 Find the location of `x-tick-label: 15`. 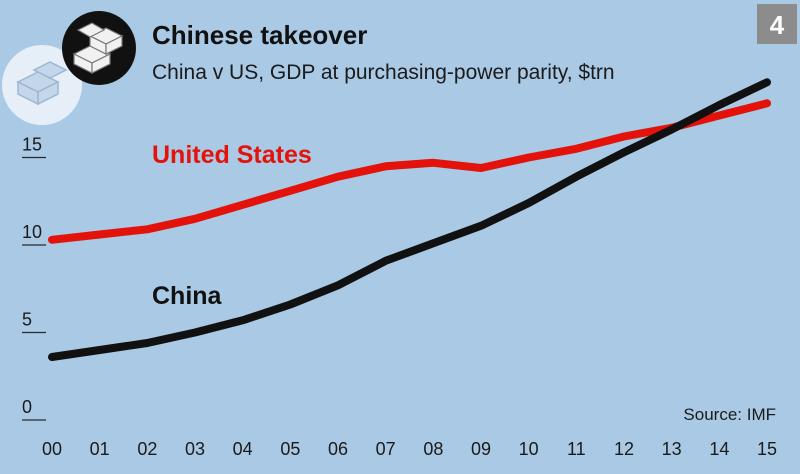

x-tick-label: 15 is located at coordinates (767, 449).